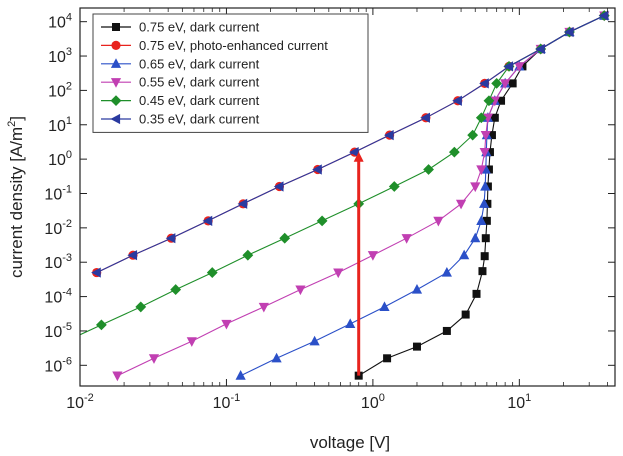  What do you see at coordinates (80, 402) in the screenshot?
I see `x-tick-label: 10⁻²` at bounding box center [80, 402].